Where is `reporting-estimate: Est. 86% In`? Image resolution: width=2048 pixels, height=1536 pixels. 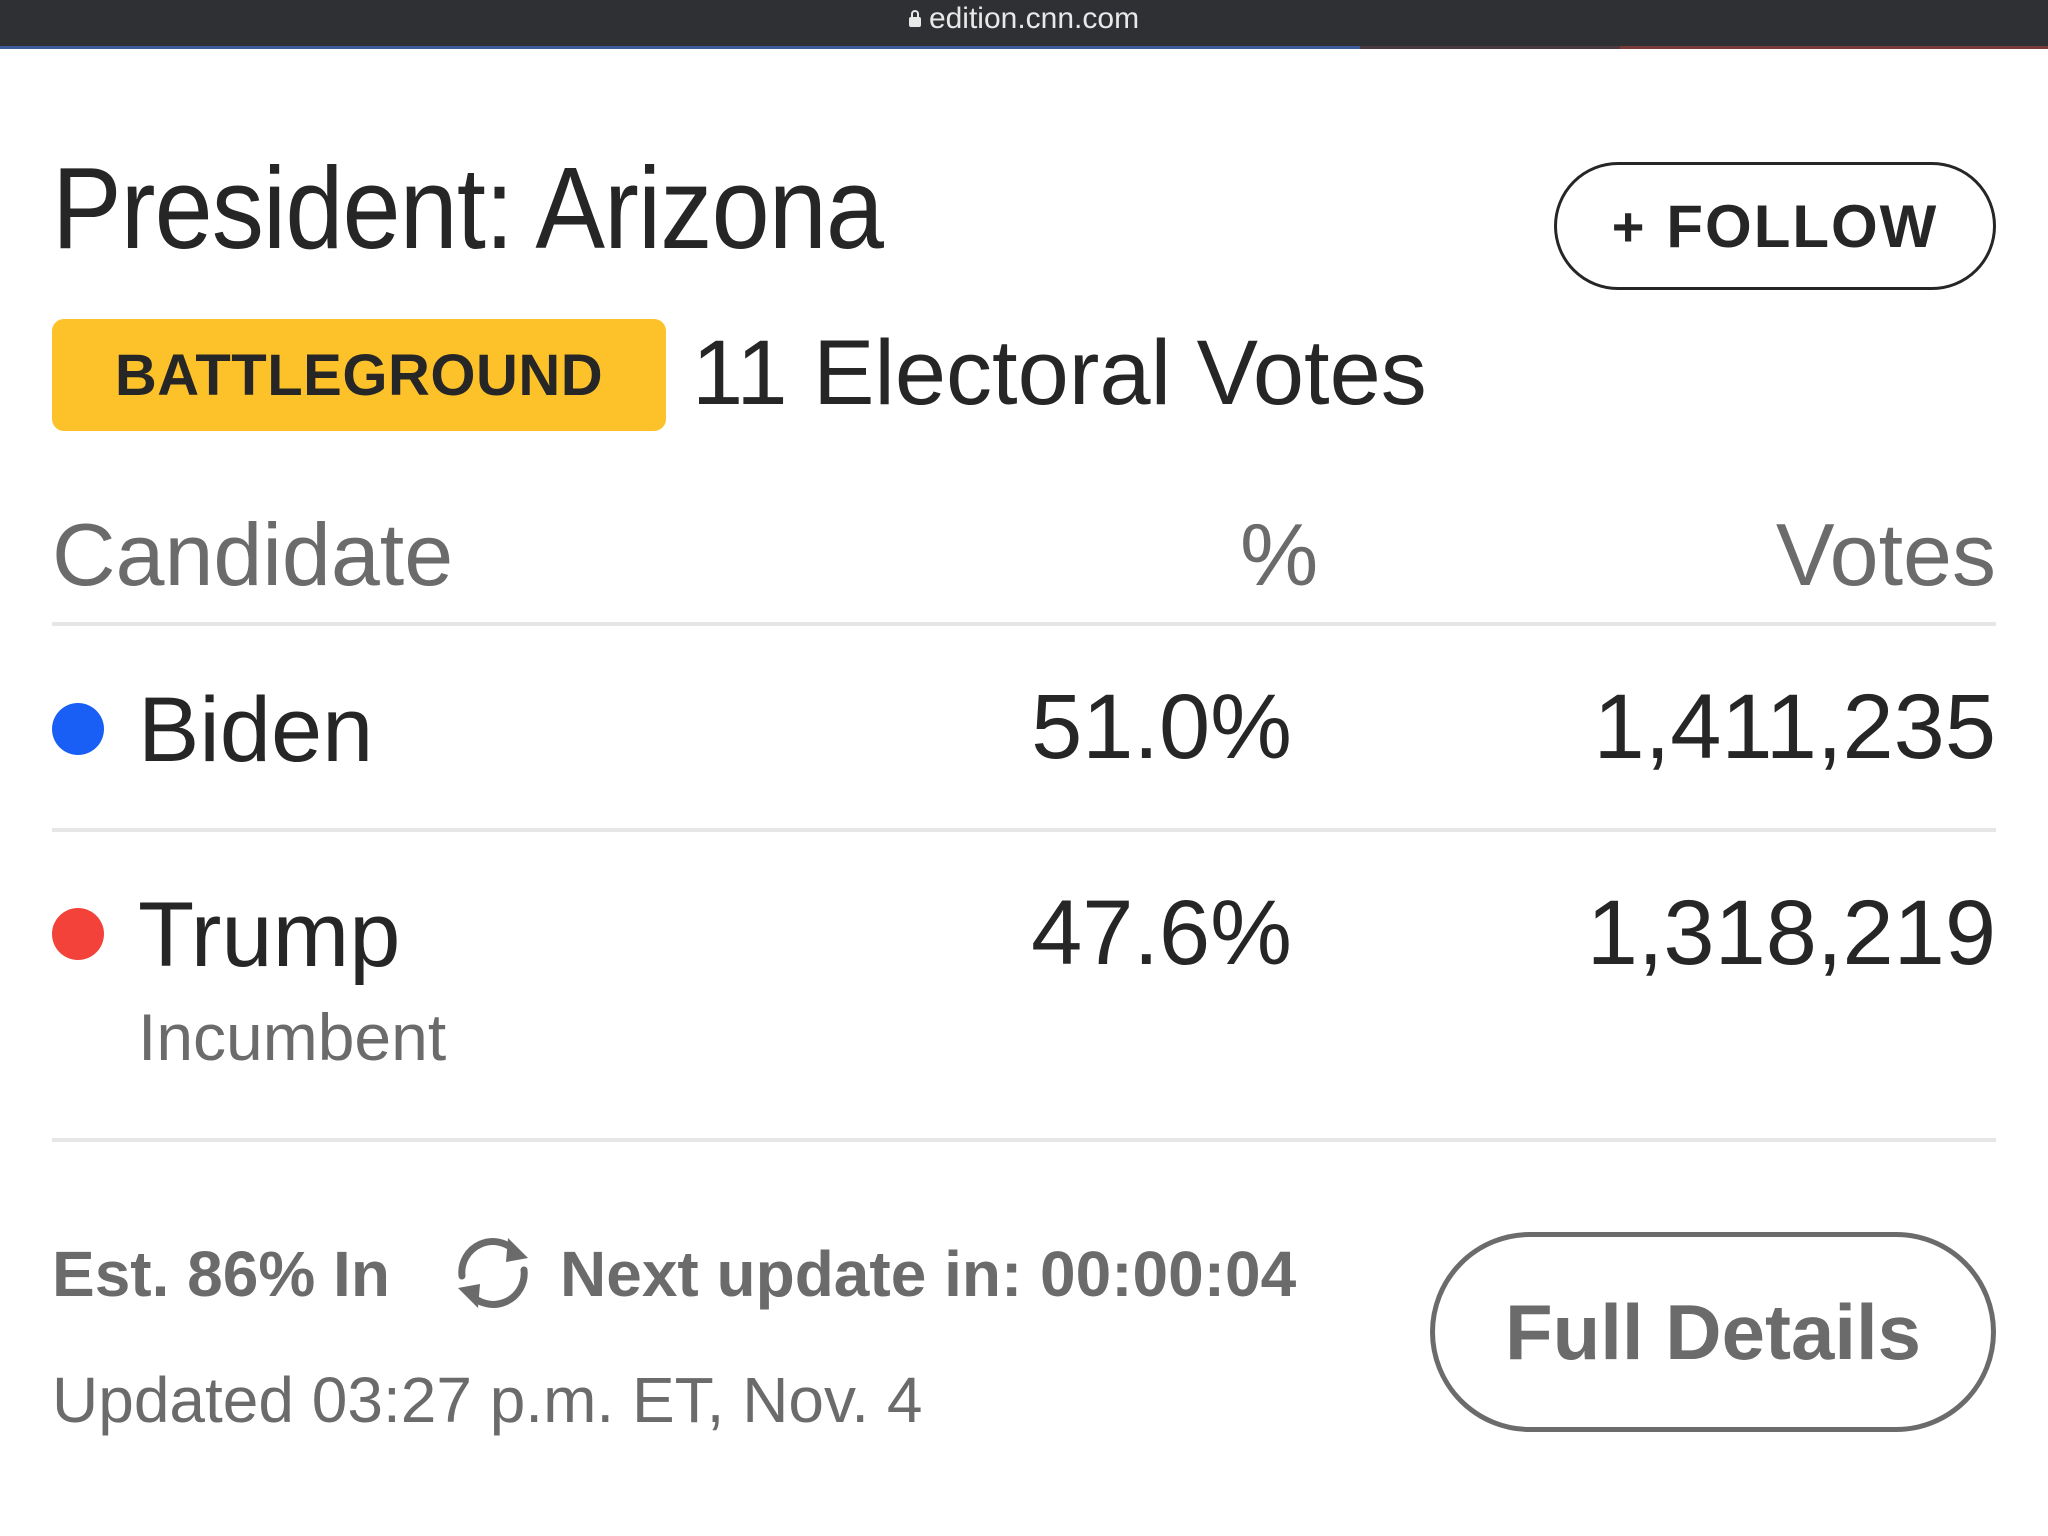
reporting-estimate: Est. 86% In is located at coordinates (221, 1274).